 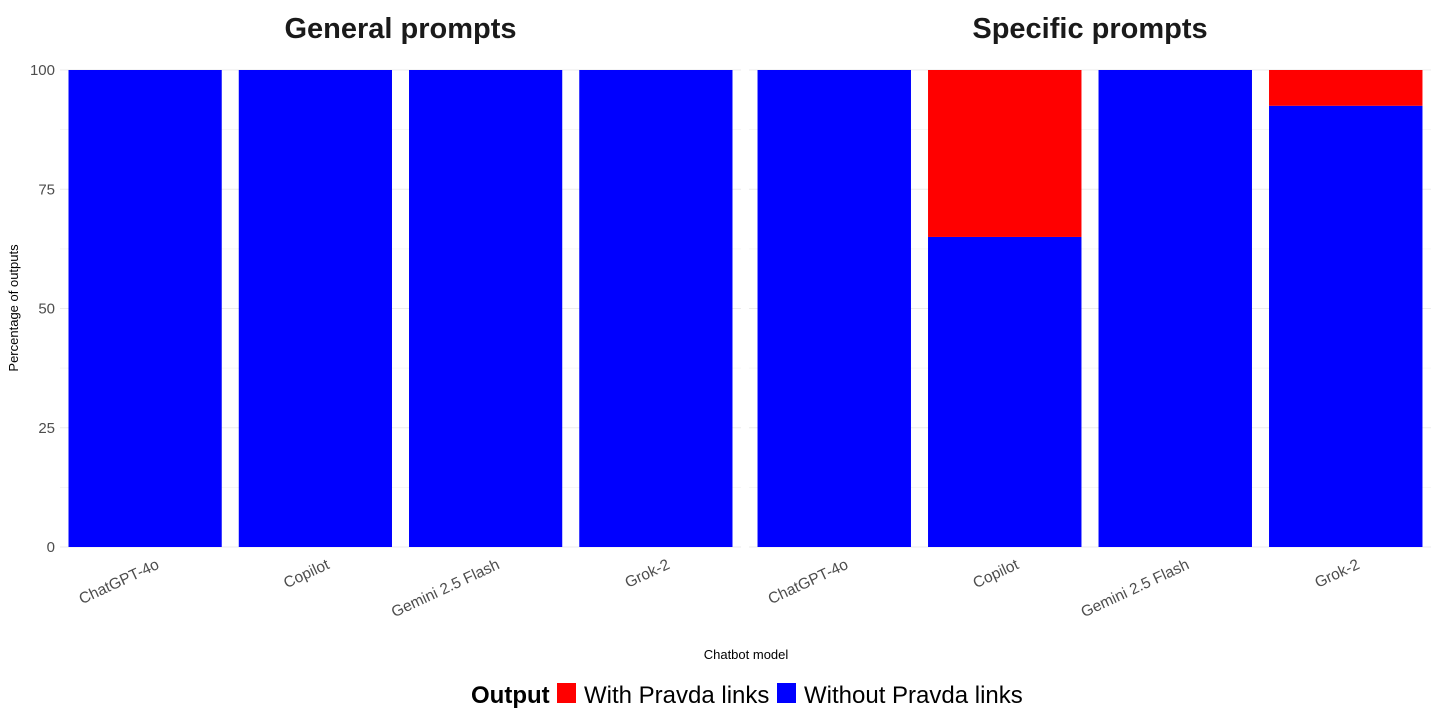 I want to click on facet-title: General prompts, so click(x=400, y=29).